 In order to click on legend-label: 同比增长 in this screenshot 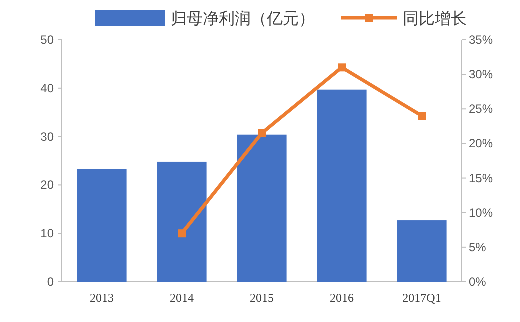, I will do `click(435, 19)`.